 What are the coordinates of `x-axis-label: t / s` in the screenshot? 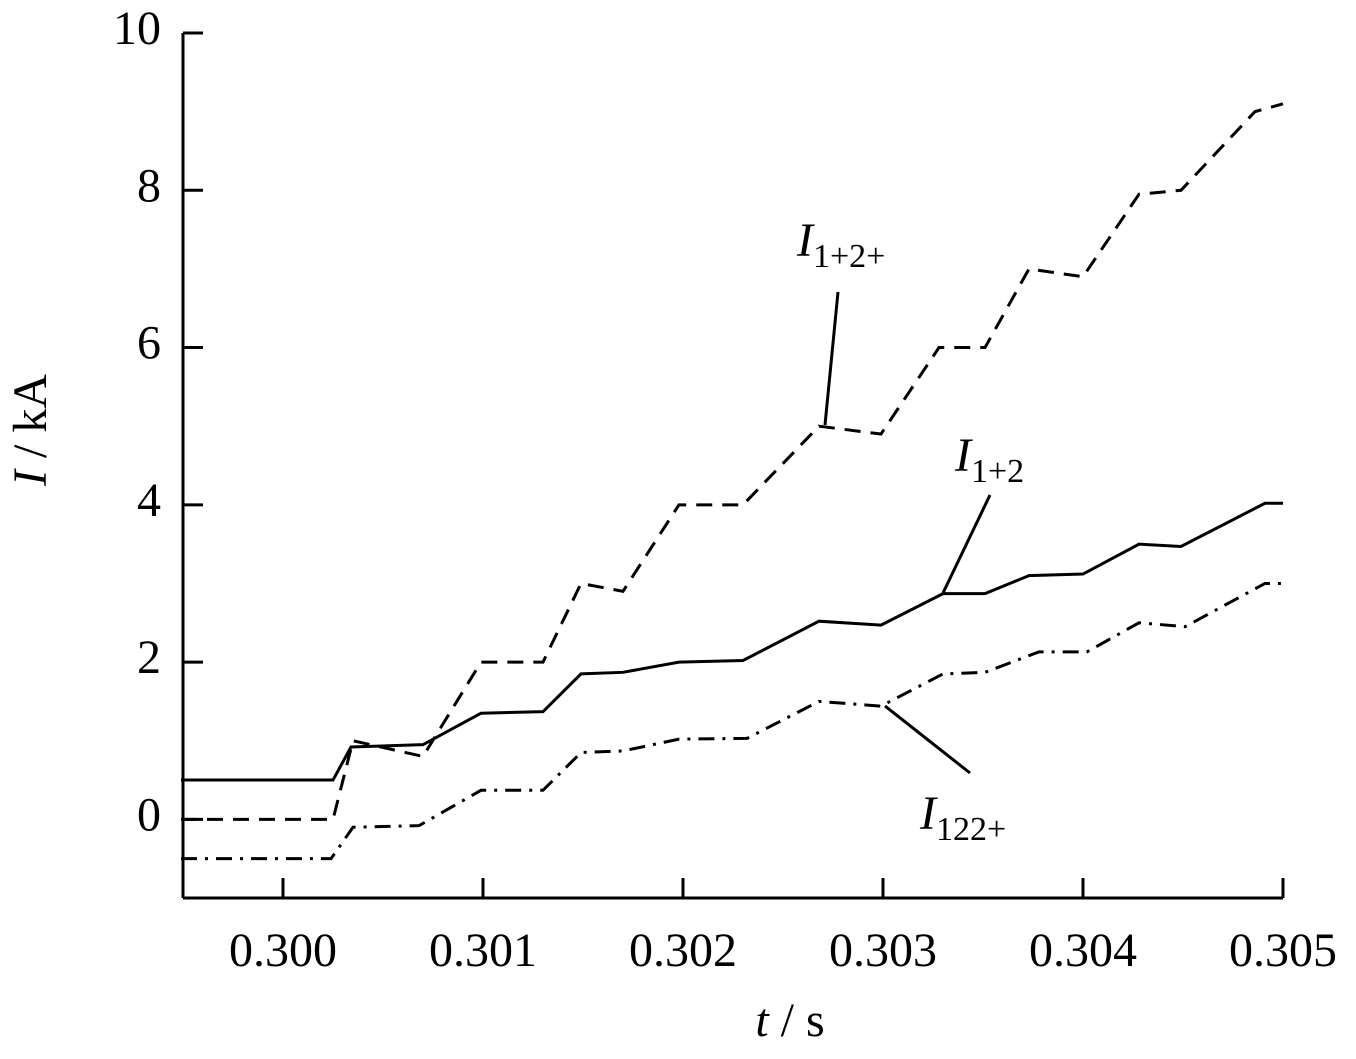 It's located at (789, 1020).